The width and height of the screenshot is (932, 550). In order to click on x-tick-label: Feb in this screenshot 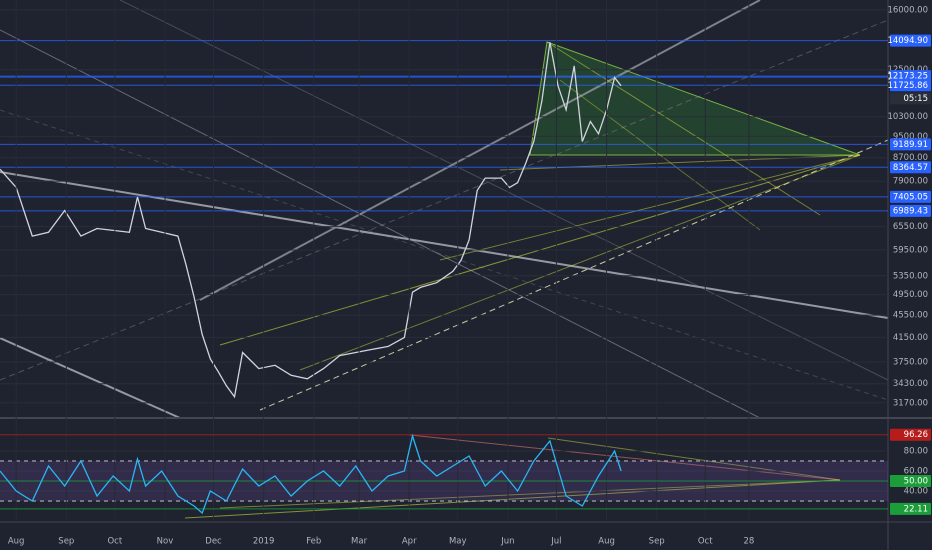, I will do `click(313, 542)`.